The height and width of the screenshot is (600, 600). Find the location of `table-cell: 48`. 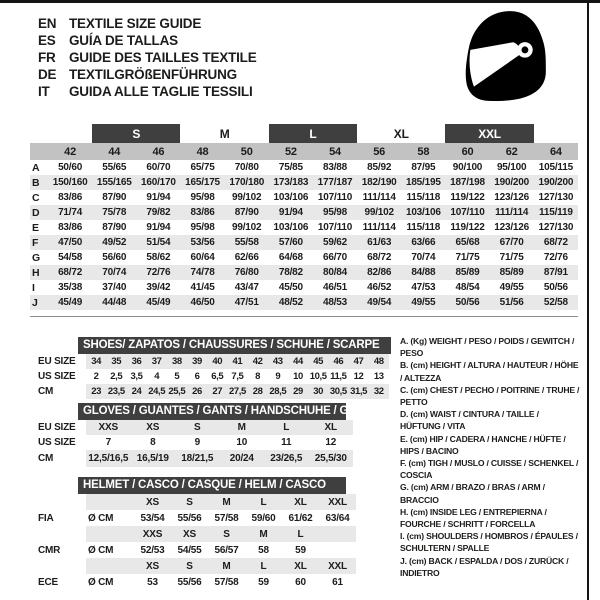

table-cell: 48 is located at coordinates (378, 361).